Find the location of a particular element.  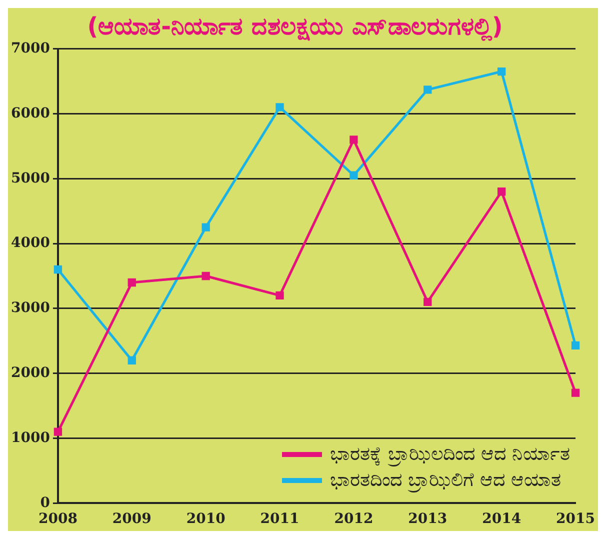

y-tick-label: 1000 is located at coordinates (30, 438).